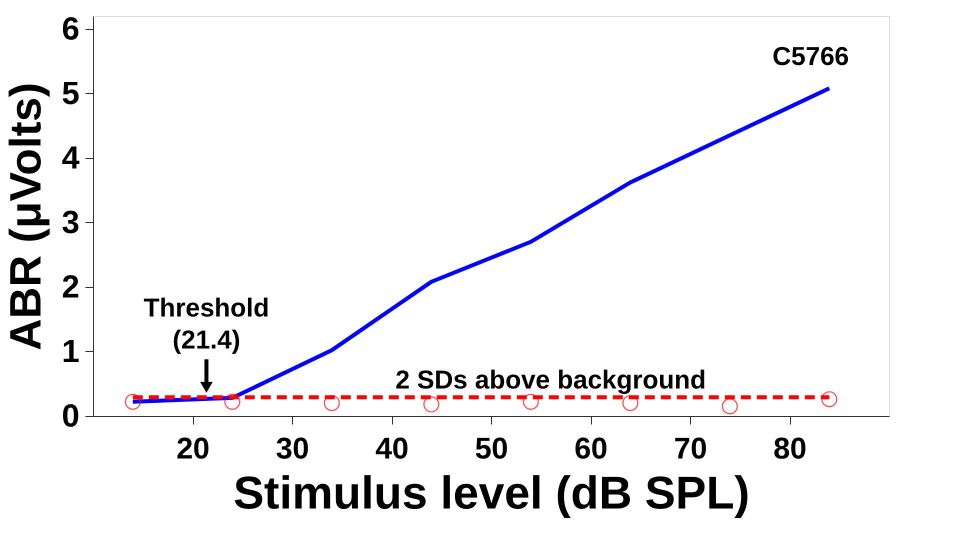 This screenshot has width=971, height=537. I want to click on y-tick-label: 1, so click(71, 350).